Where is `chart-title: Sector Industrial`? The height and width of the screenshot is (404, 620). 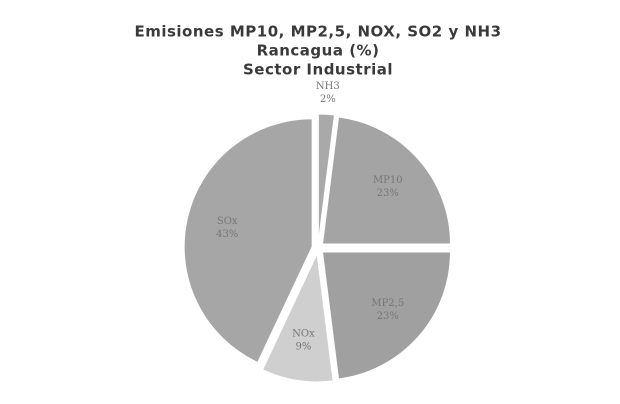 chart-title: Sector Industrial is located at coordinates (318, 70).